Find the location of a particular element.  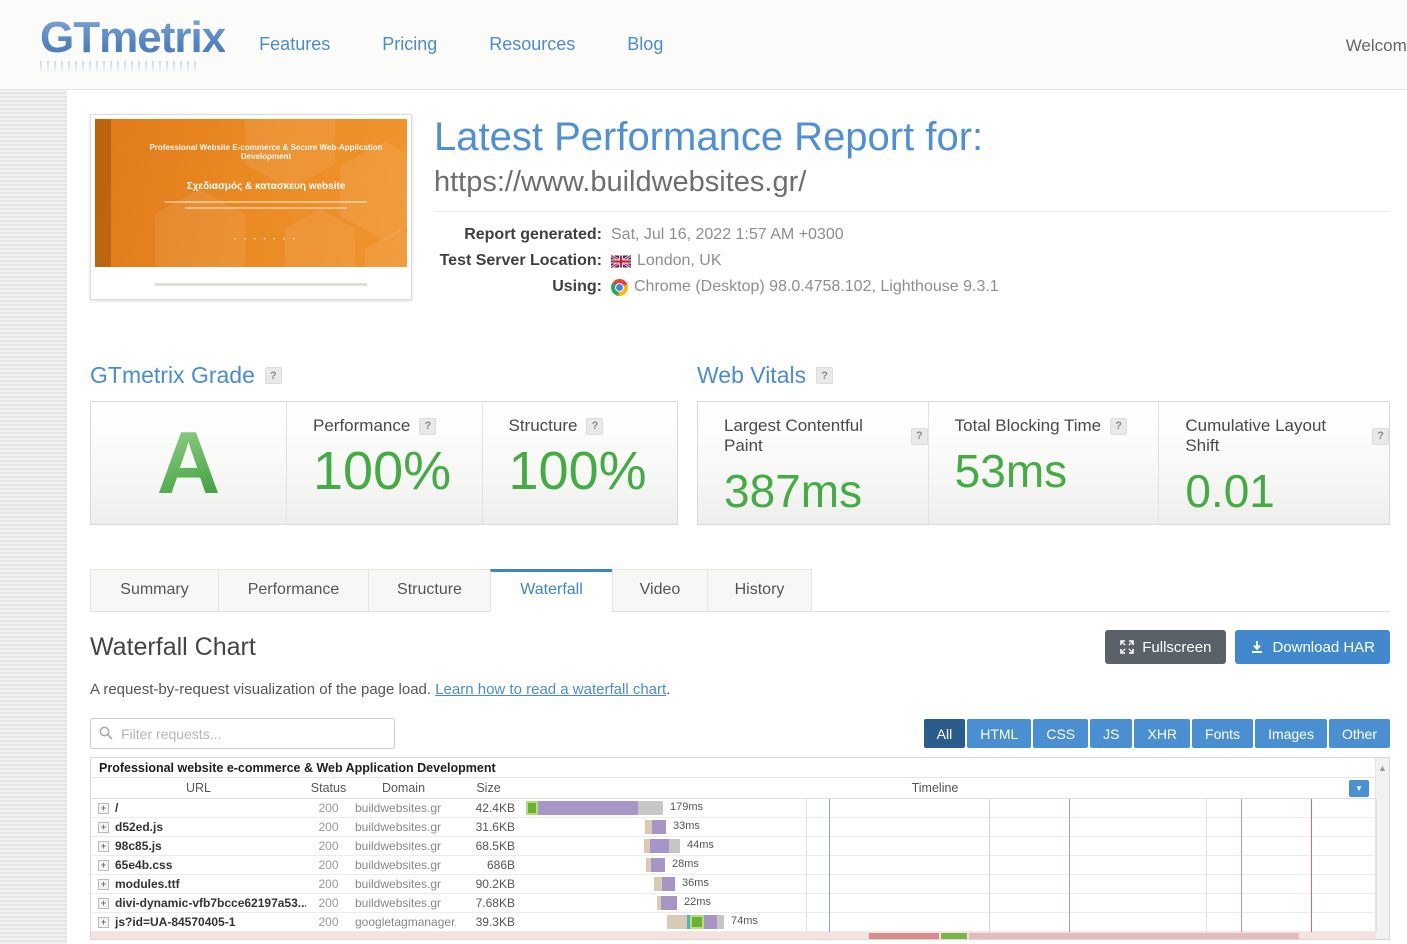

search-icon is located at coordinates (106, 733).